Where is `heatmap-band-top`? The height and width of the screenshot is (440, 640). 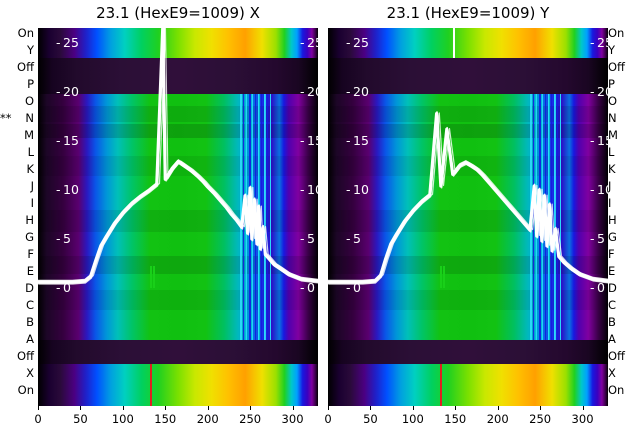
heatmap-band-top is located at coordinates (178, 43).